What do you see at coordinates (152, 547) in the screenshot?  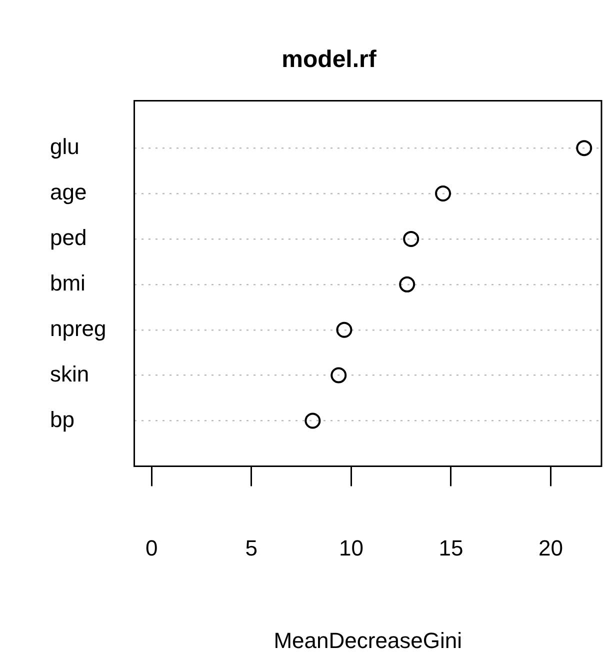 I see `x-tick-label: 0` at bounding box center [152, 547].